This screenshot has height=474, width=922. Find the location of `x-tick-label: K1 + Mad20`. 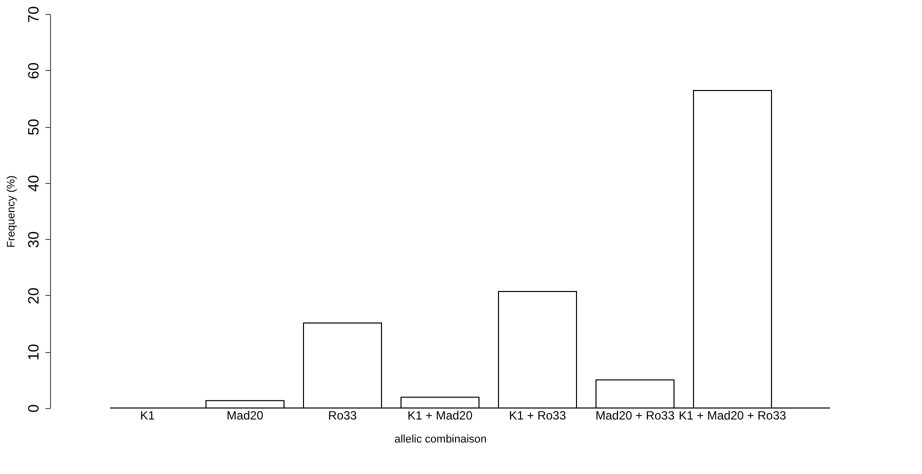

x-tick-label: K1 + Mad20 is located at coordinates (440, 415).